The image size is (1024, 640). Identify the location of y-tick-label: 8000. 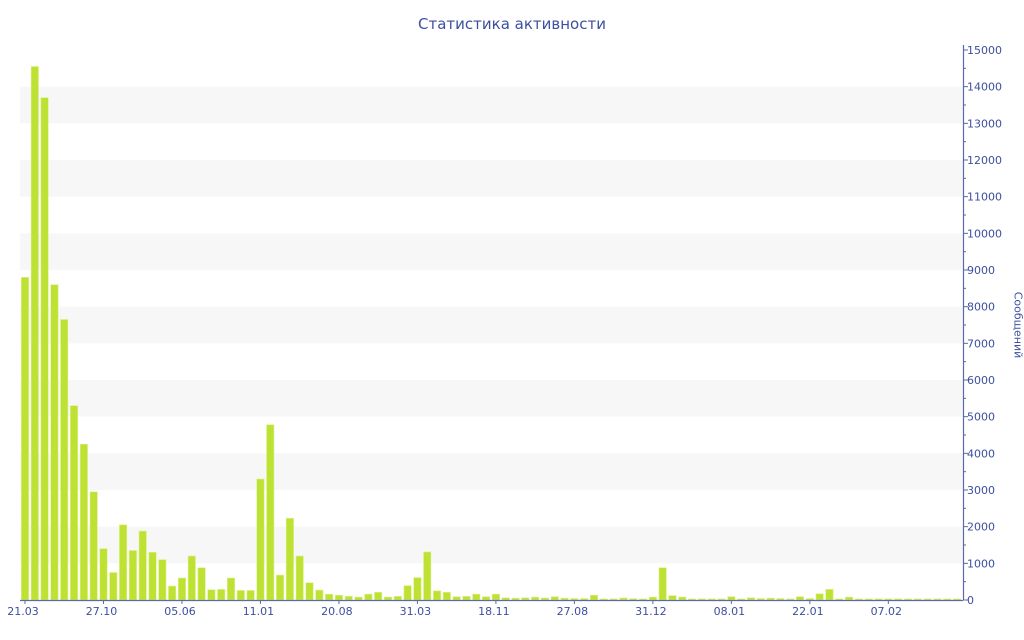
(981, 307).